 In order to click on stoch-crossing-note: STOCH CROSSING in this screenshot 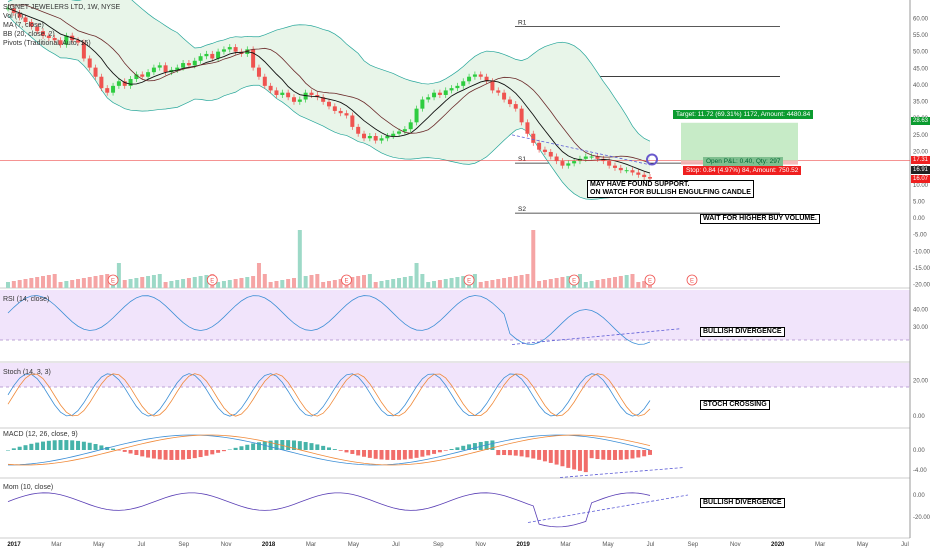, I will do `click(735, 405)`.